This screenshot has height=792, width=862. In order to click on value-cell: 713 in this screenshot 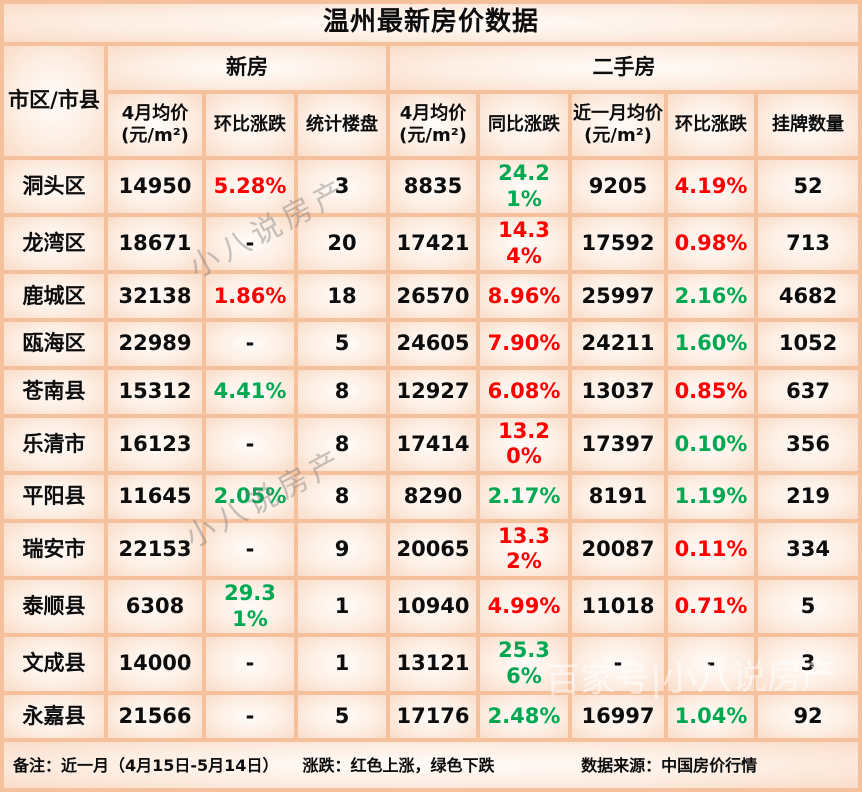, I will do `click(808, 244)`.